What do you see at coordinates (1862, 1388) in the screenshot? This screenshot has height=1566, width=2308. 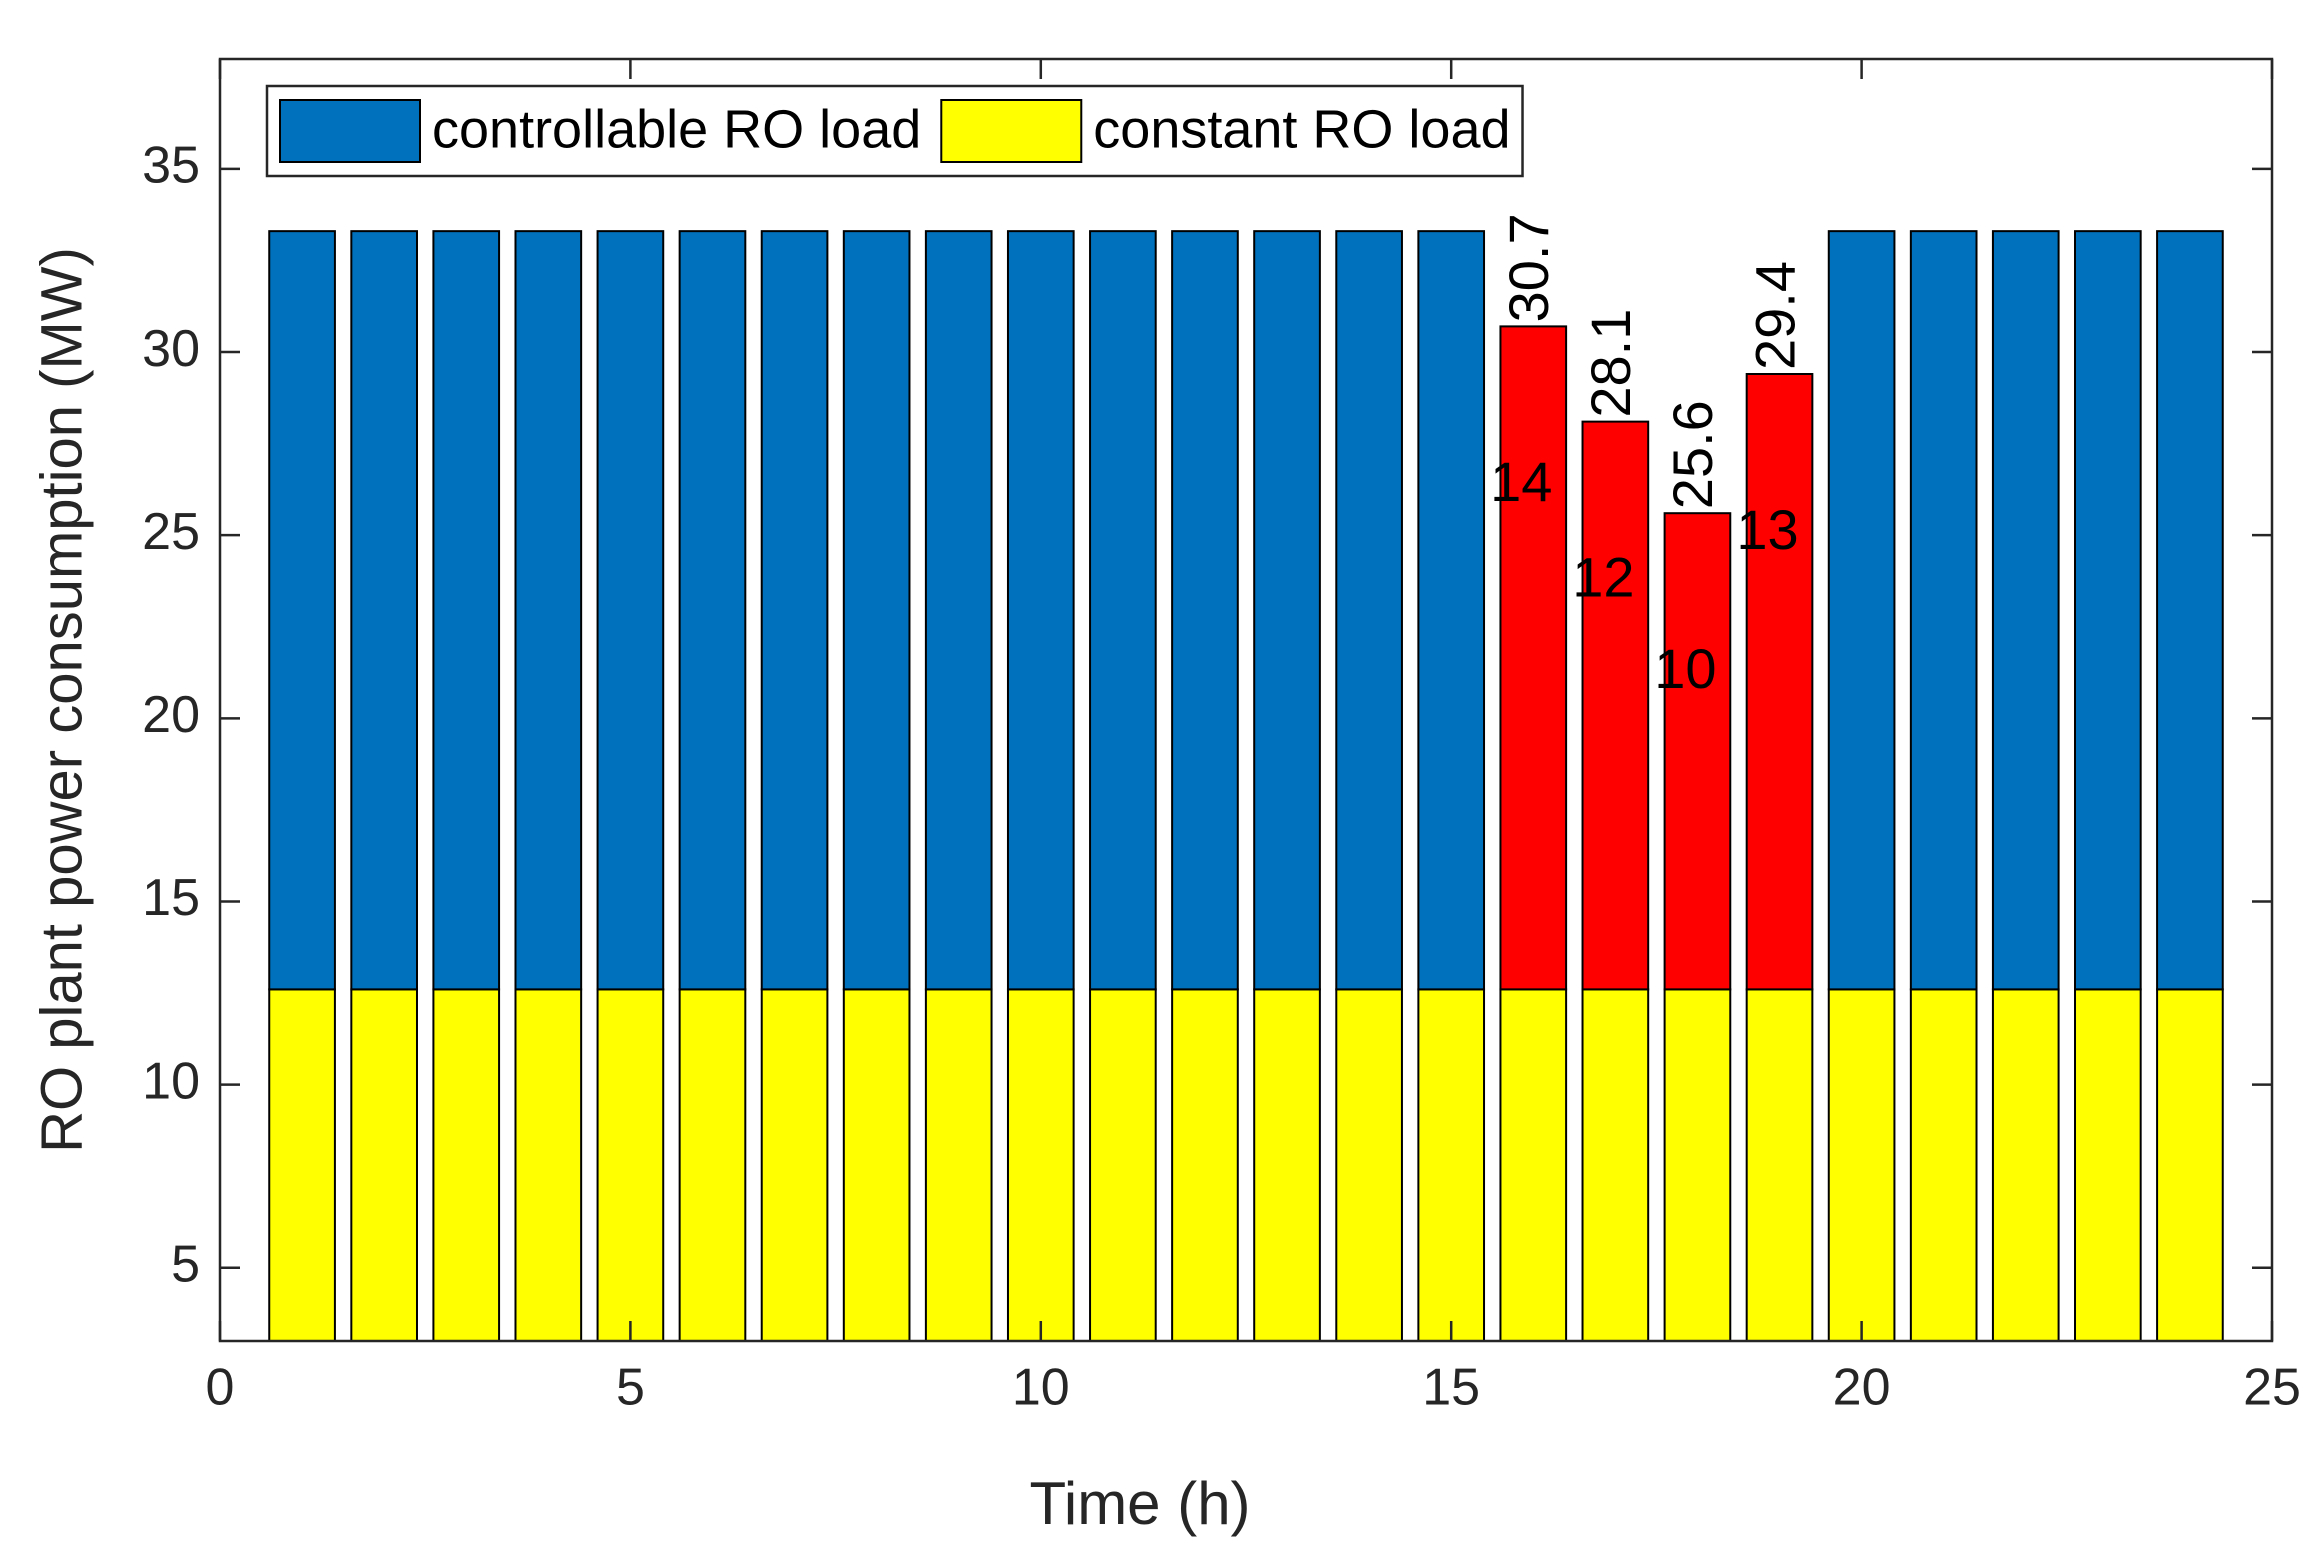 I see `x-tick-label: 20` at bounding box center [1862, 1388].